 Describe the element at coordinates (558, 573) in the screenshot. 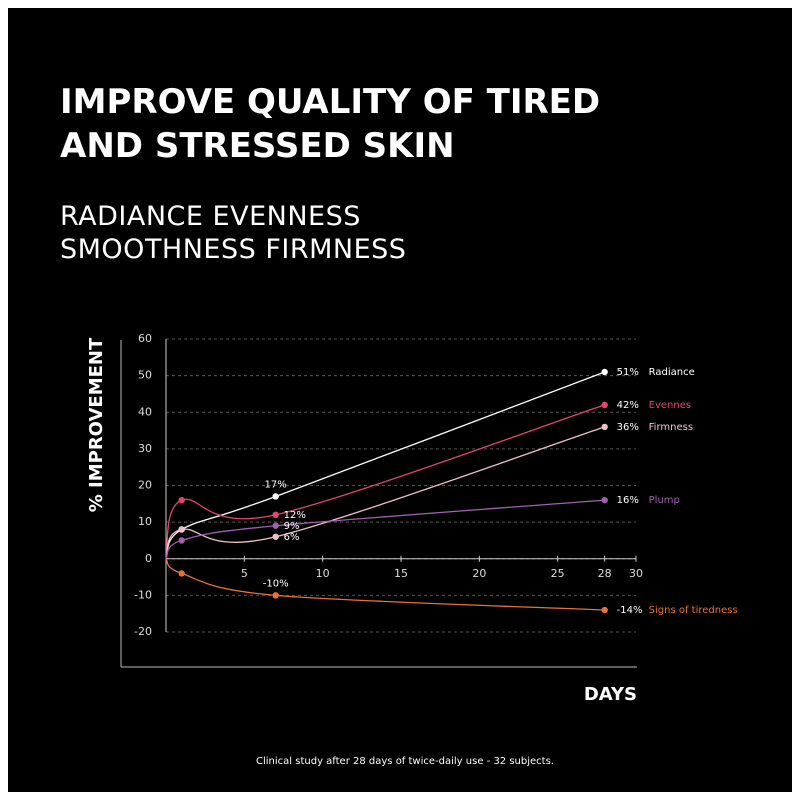

I see `x-tick-label: 25` at that location.